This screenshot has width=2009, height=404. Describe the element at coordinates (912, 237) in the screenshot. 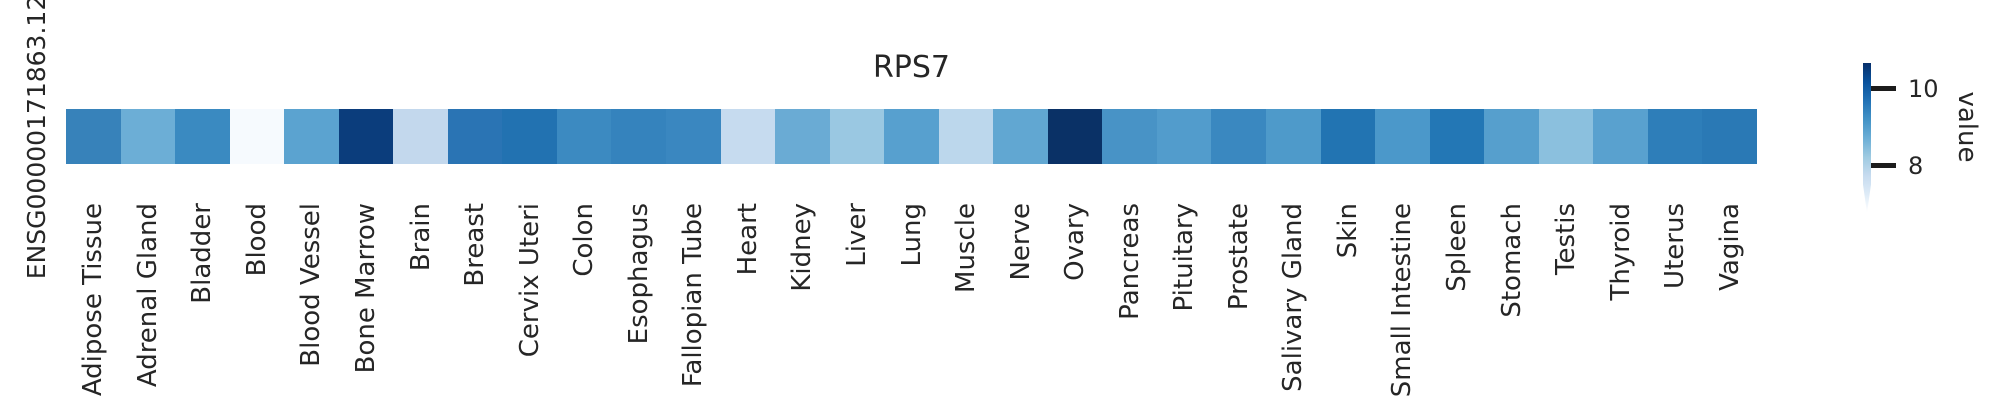

I see `x-tick-label-anchor: Lung` at that location.